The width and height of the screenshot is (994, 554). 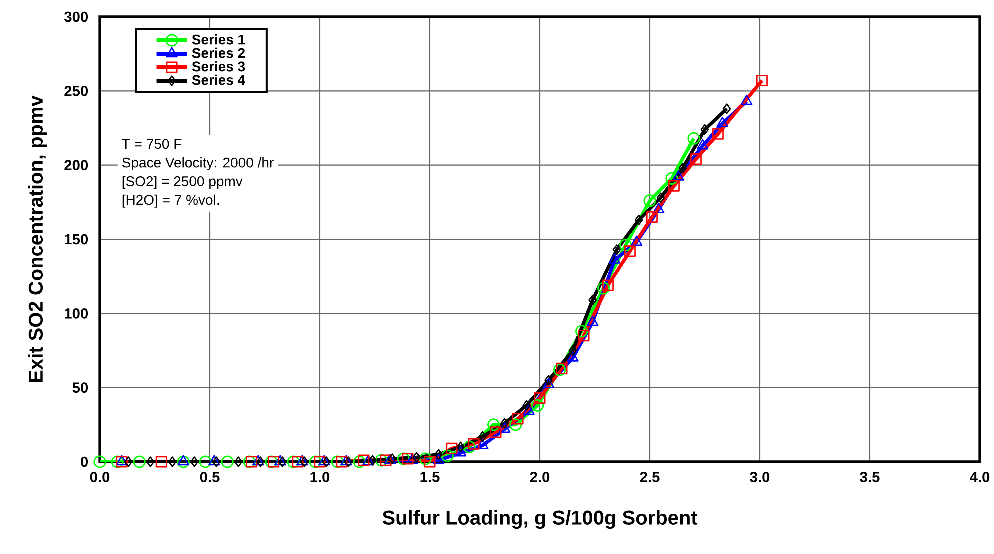 I want to click on annotation: T = 750 F, so click(x=152, y=144).